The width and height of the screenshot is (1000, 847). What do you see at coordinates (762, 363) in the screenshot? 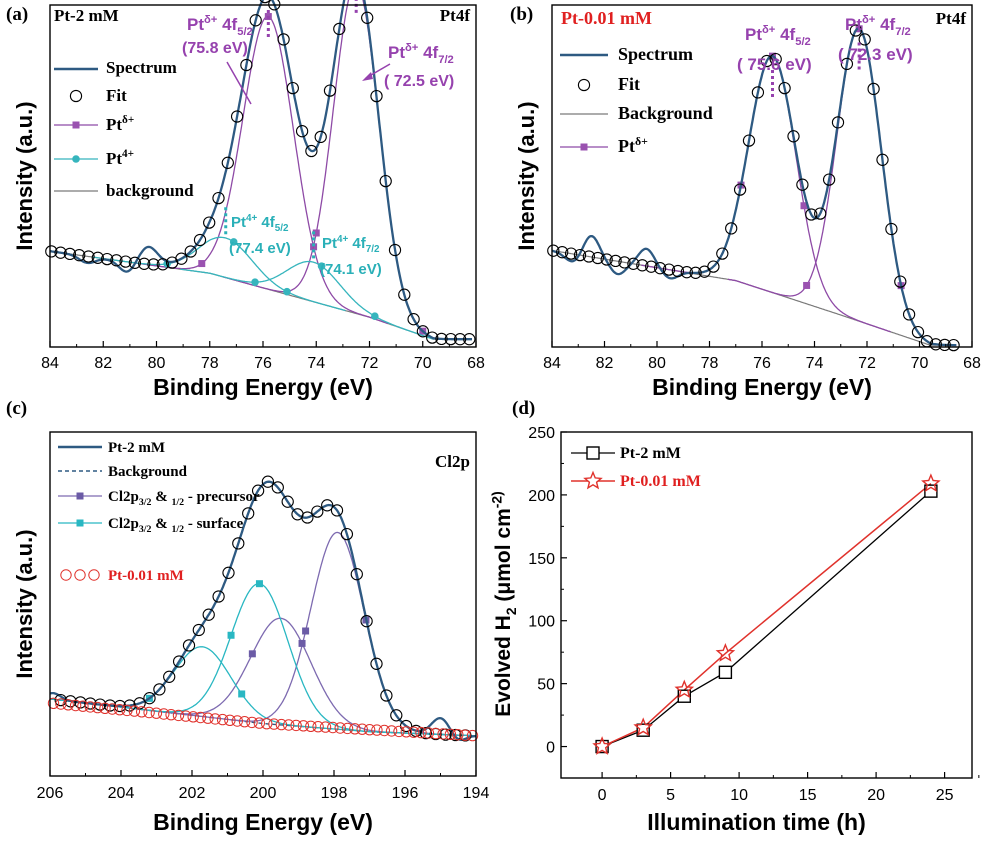
I see `x-tick-label: 76` at bounding box center [762, 363].